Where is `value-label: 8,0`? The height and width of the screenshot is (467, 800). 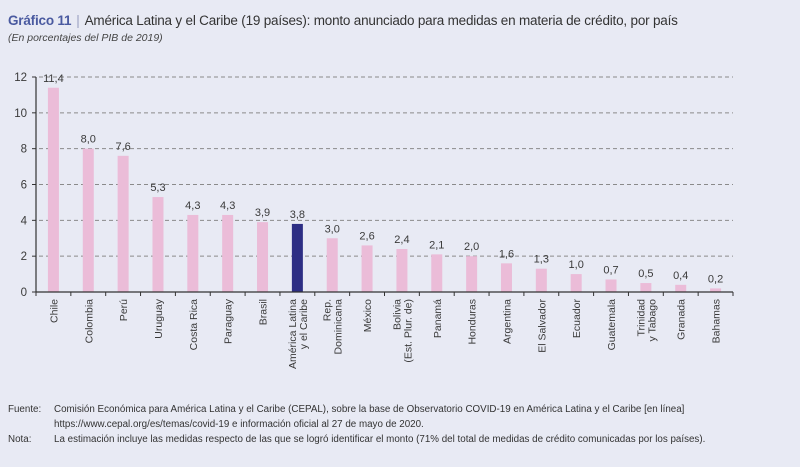
value-label: 8,0 is located at coordinates (88, 140).